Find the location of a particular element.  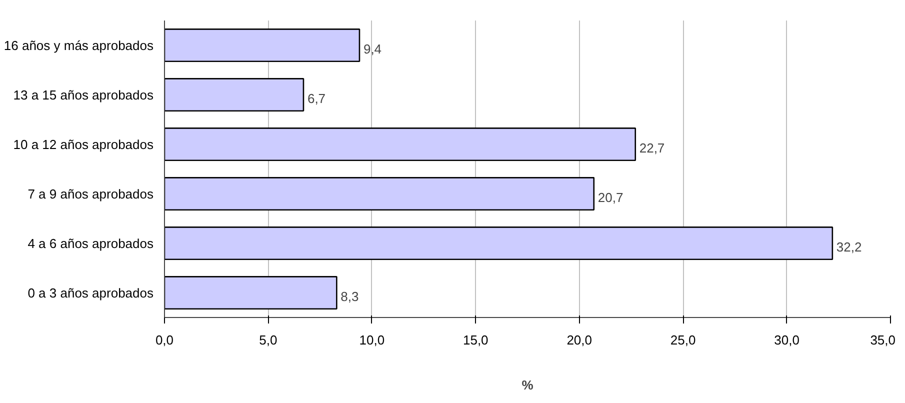

x-tick-label: 5,0 is located at coordinates (268, 340).